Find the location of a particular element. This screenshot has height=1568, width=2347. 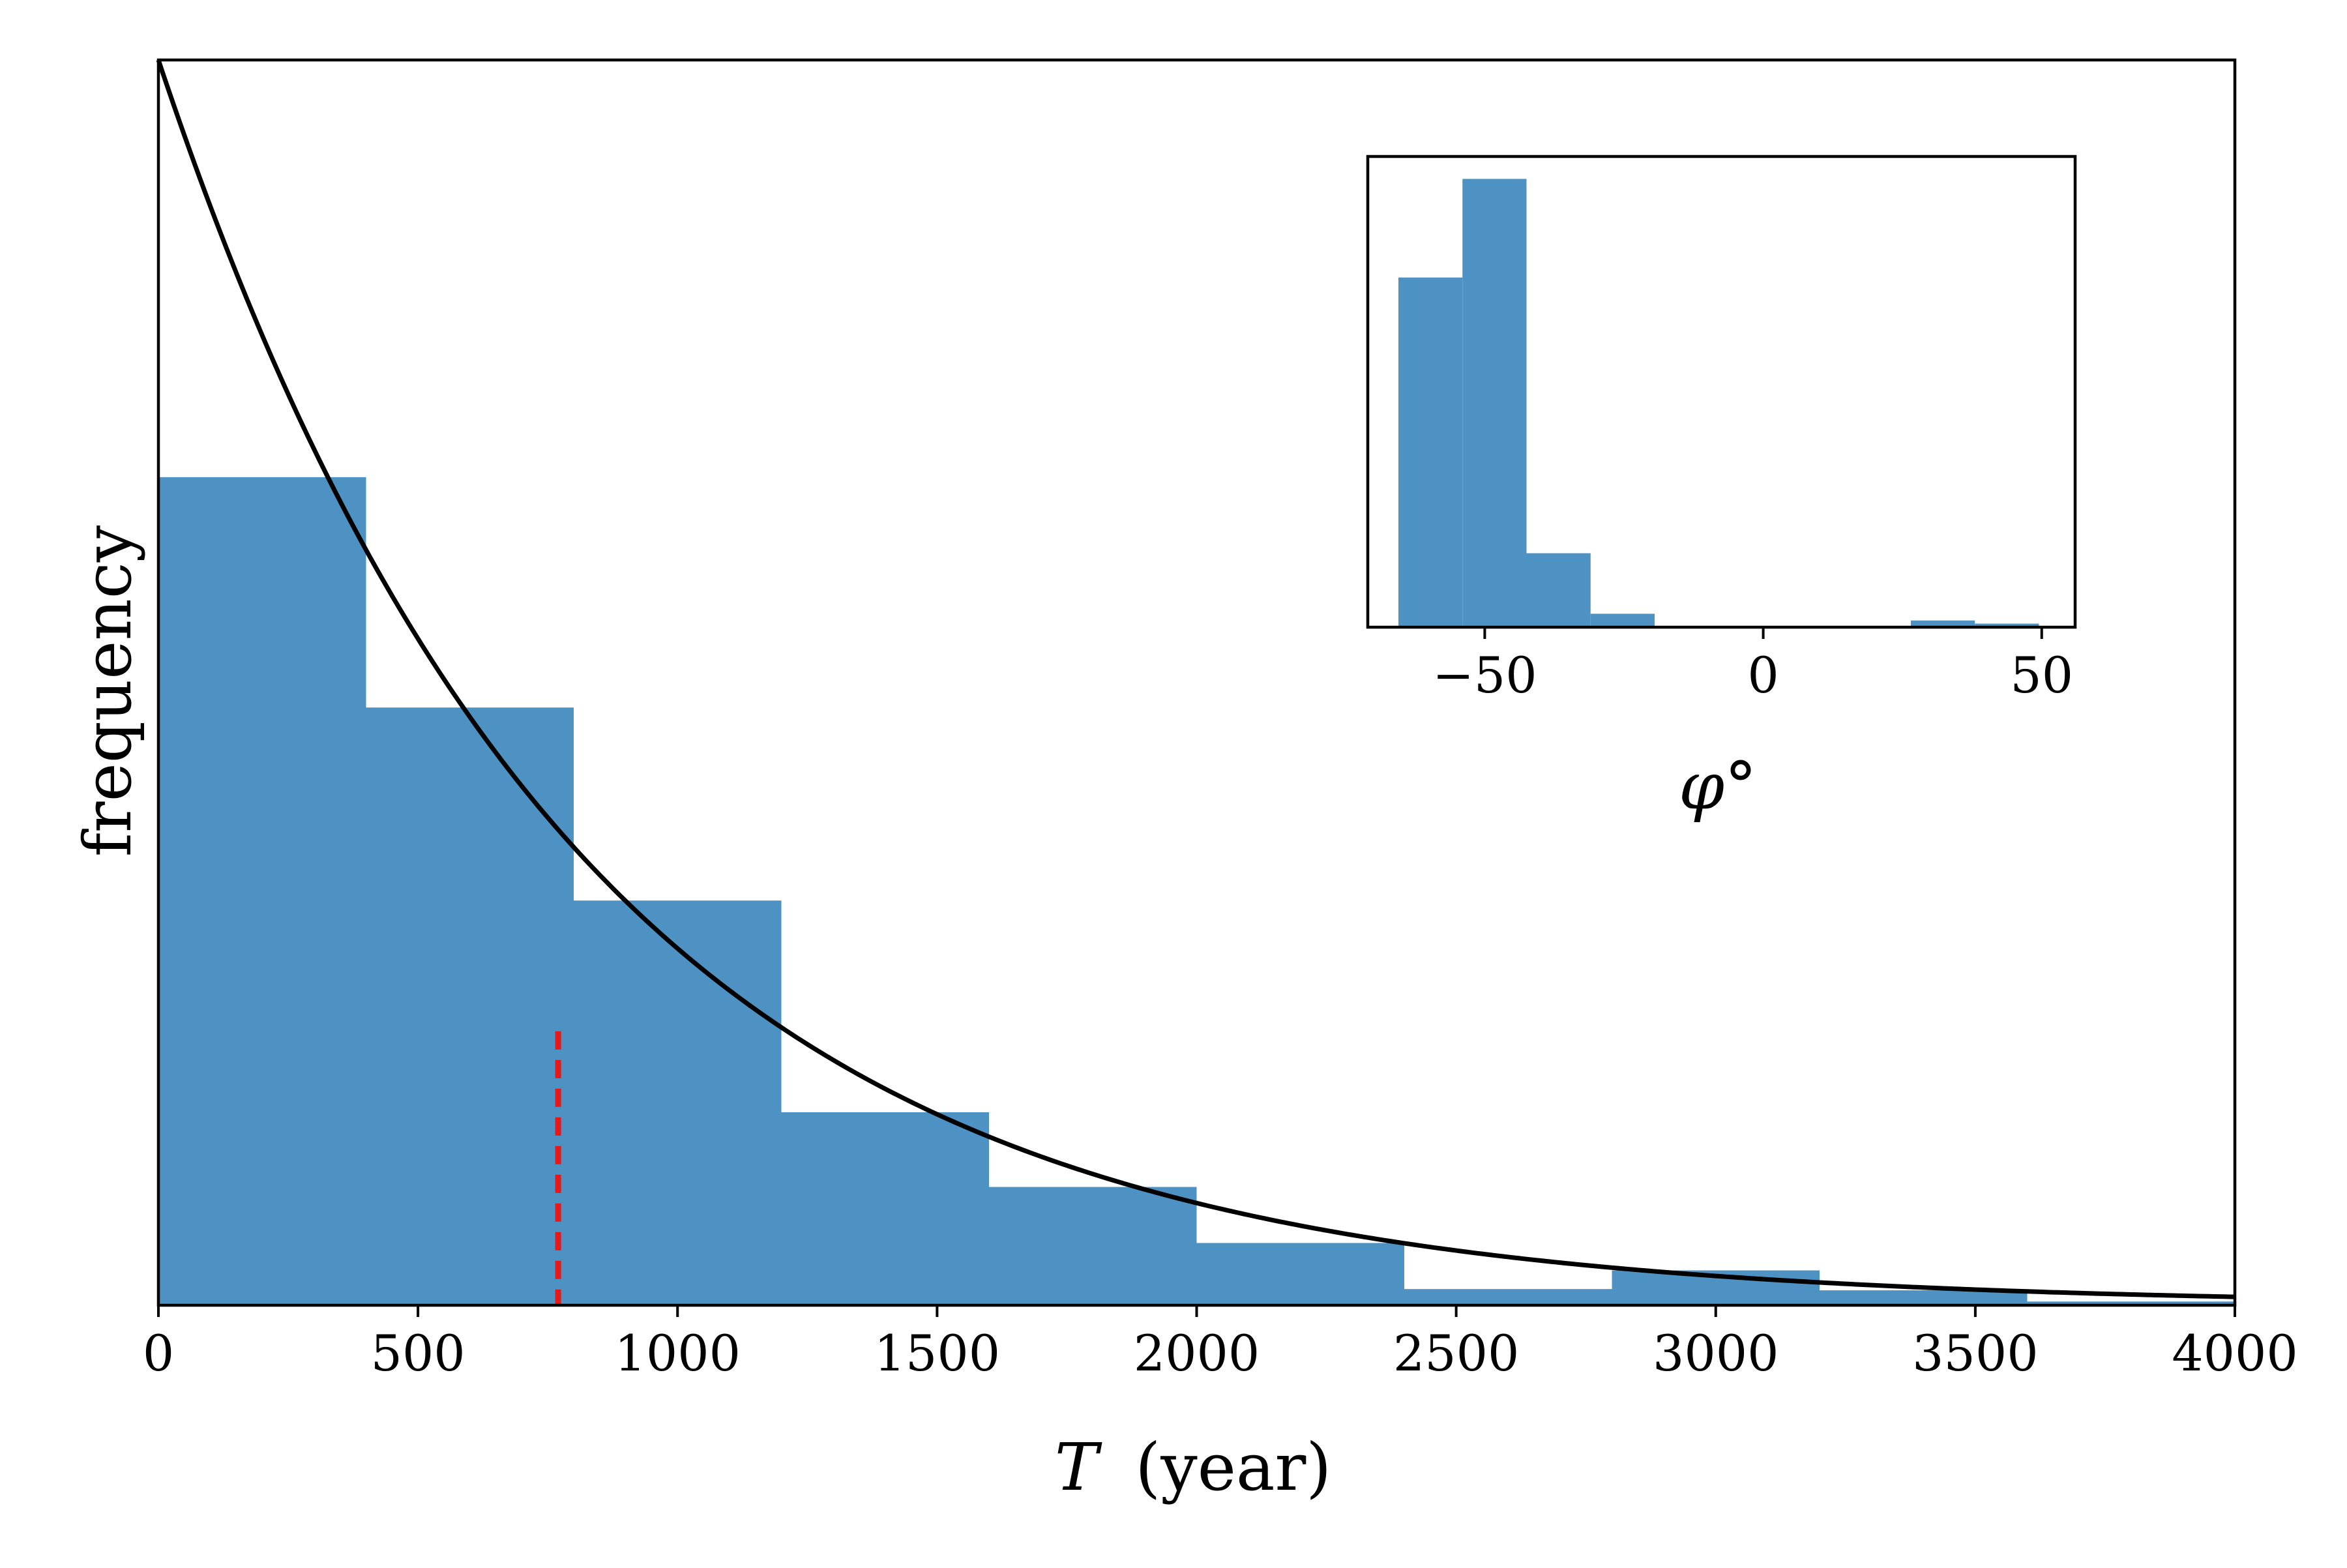

x-tick-label: 2000 is located at coordinates (1197, 1353).